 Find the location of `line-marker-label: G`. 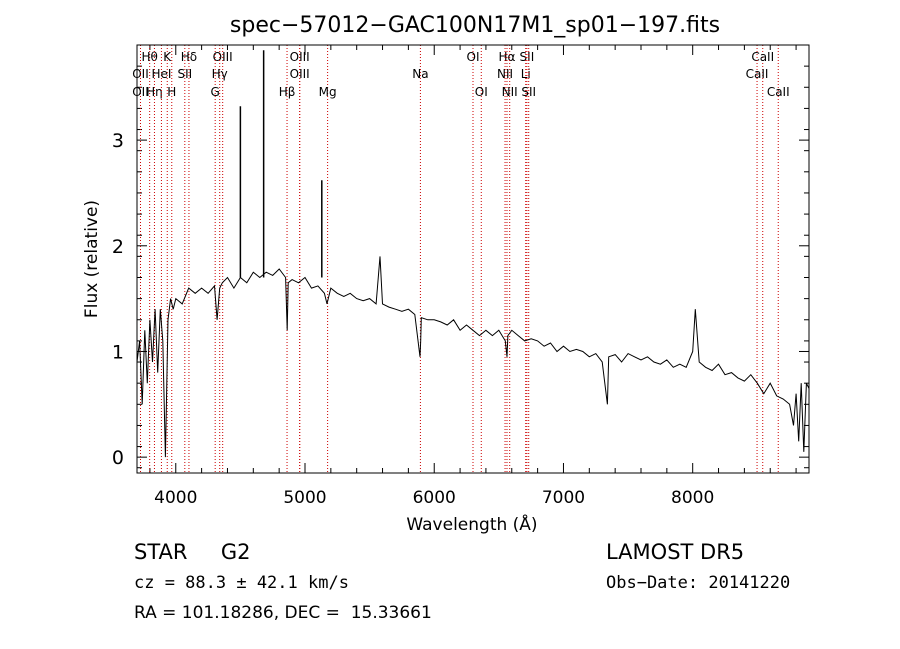

line-marker-label: G is located at coordinates (215, 92).